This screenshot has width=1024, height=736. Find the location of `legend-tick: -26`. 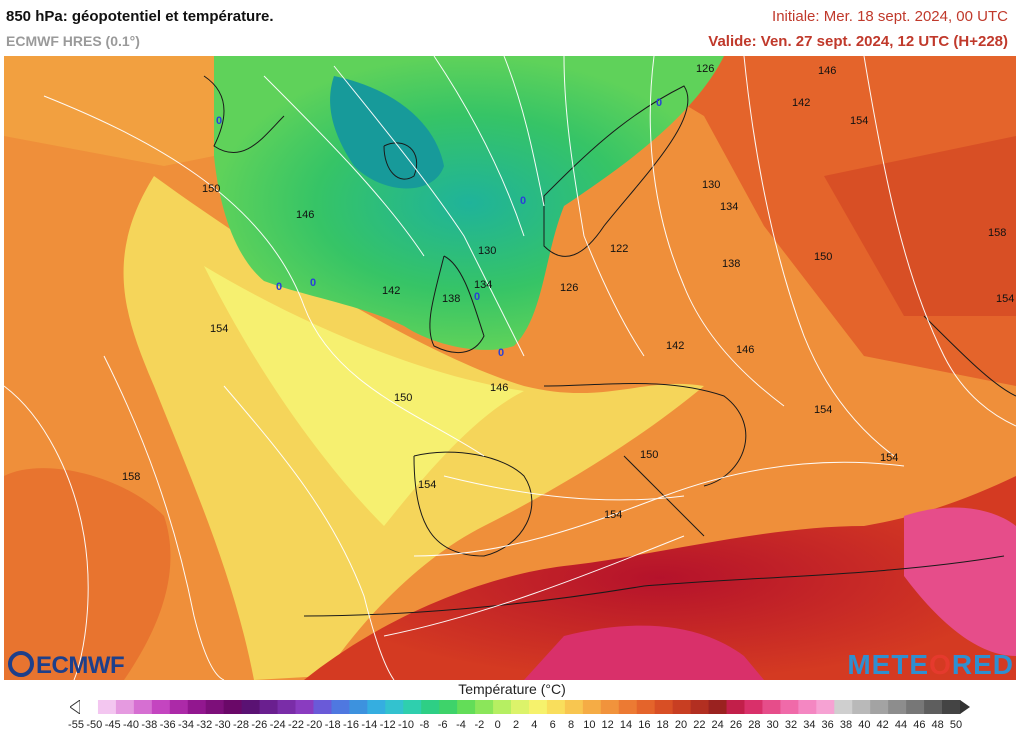

legend-tick: -26 is located at coordinates (259, 725).